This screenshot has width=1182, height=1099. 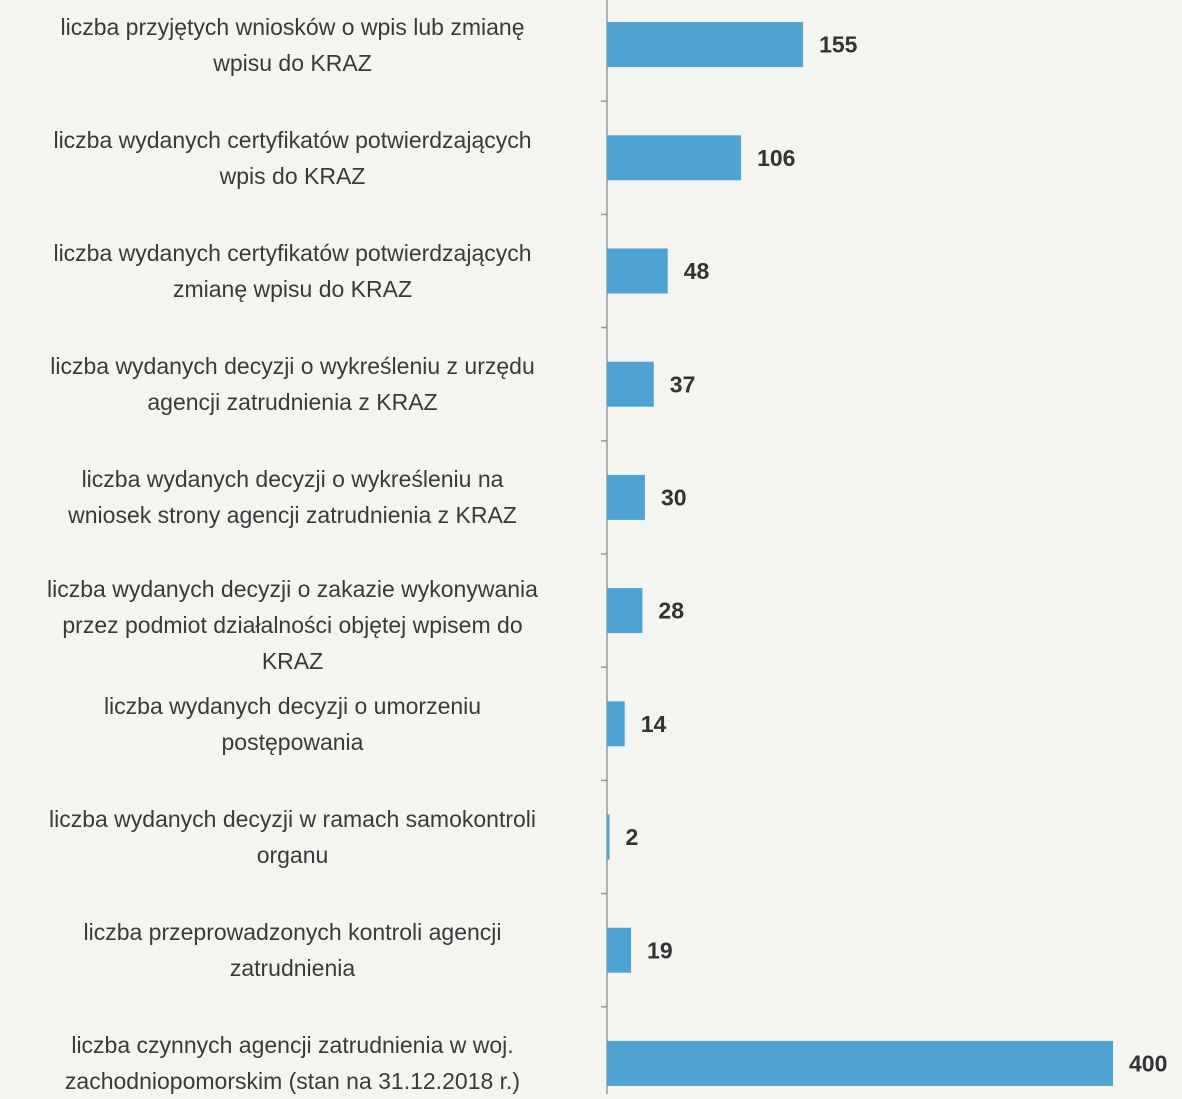 I want to click on category-label-line: organu, so click(x=292, y=855).